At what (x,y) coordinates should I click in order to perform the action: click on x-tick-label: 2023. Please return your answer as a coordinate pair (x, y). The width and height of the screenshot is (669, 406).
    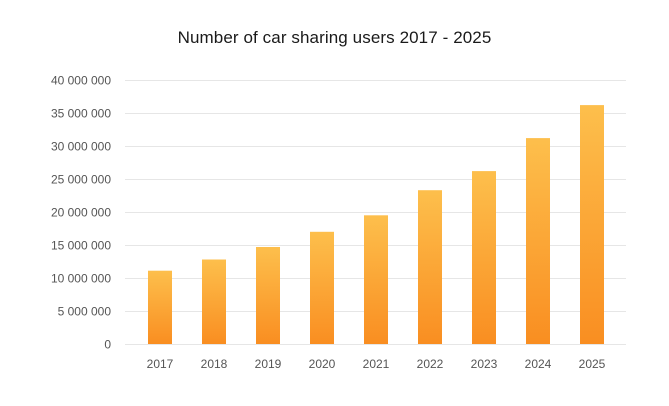
    Looking at the image, I should click on (484, 364).